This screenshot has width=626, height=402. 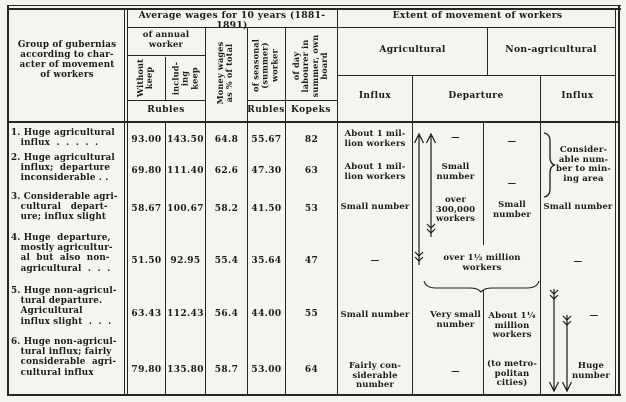 I want to click on movement-section-title: Extent of movement of workers, so click(x=477, y=15).